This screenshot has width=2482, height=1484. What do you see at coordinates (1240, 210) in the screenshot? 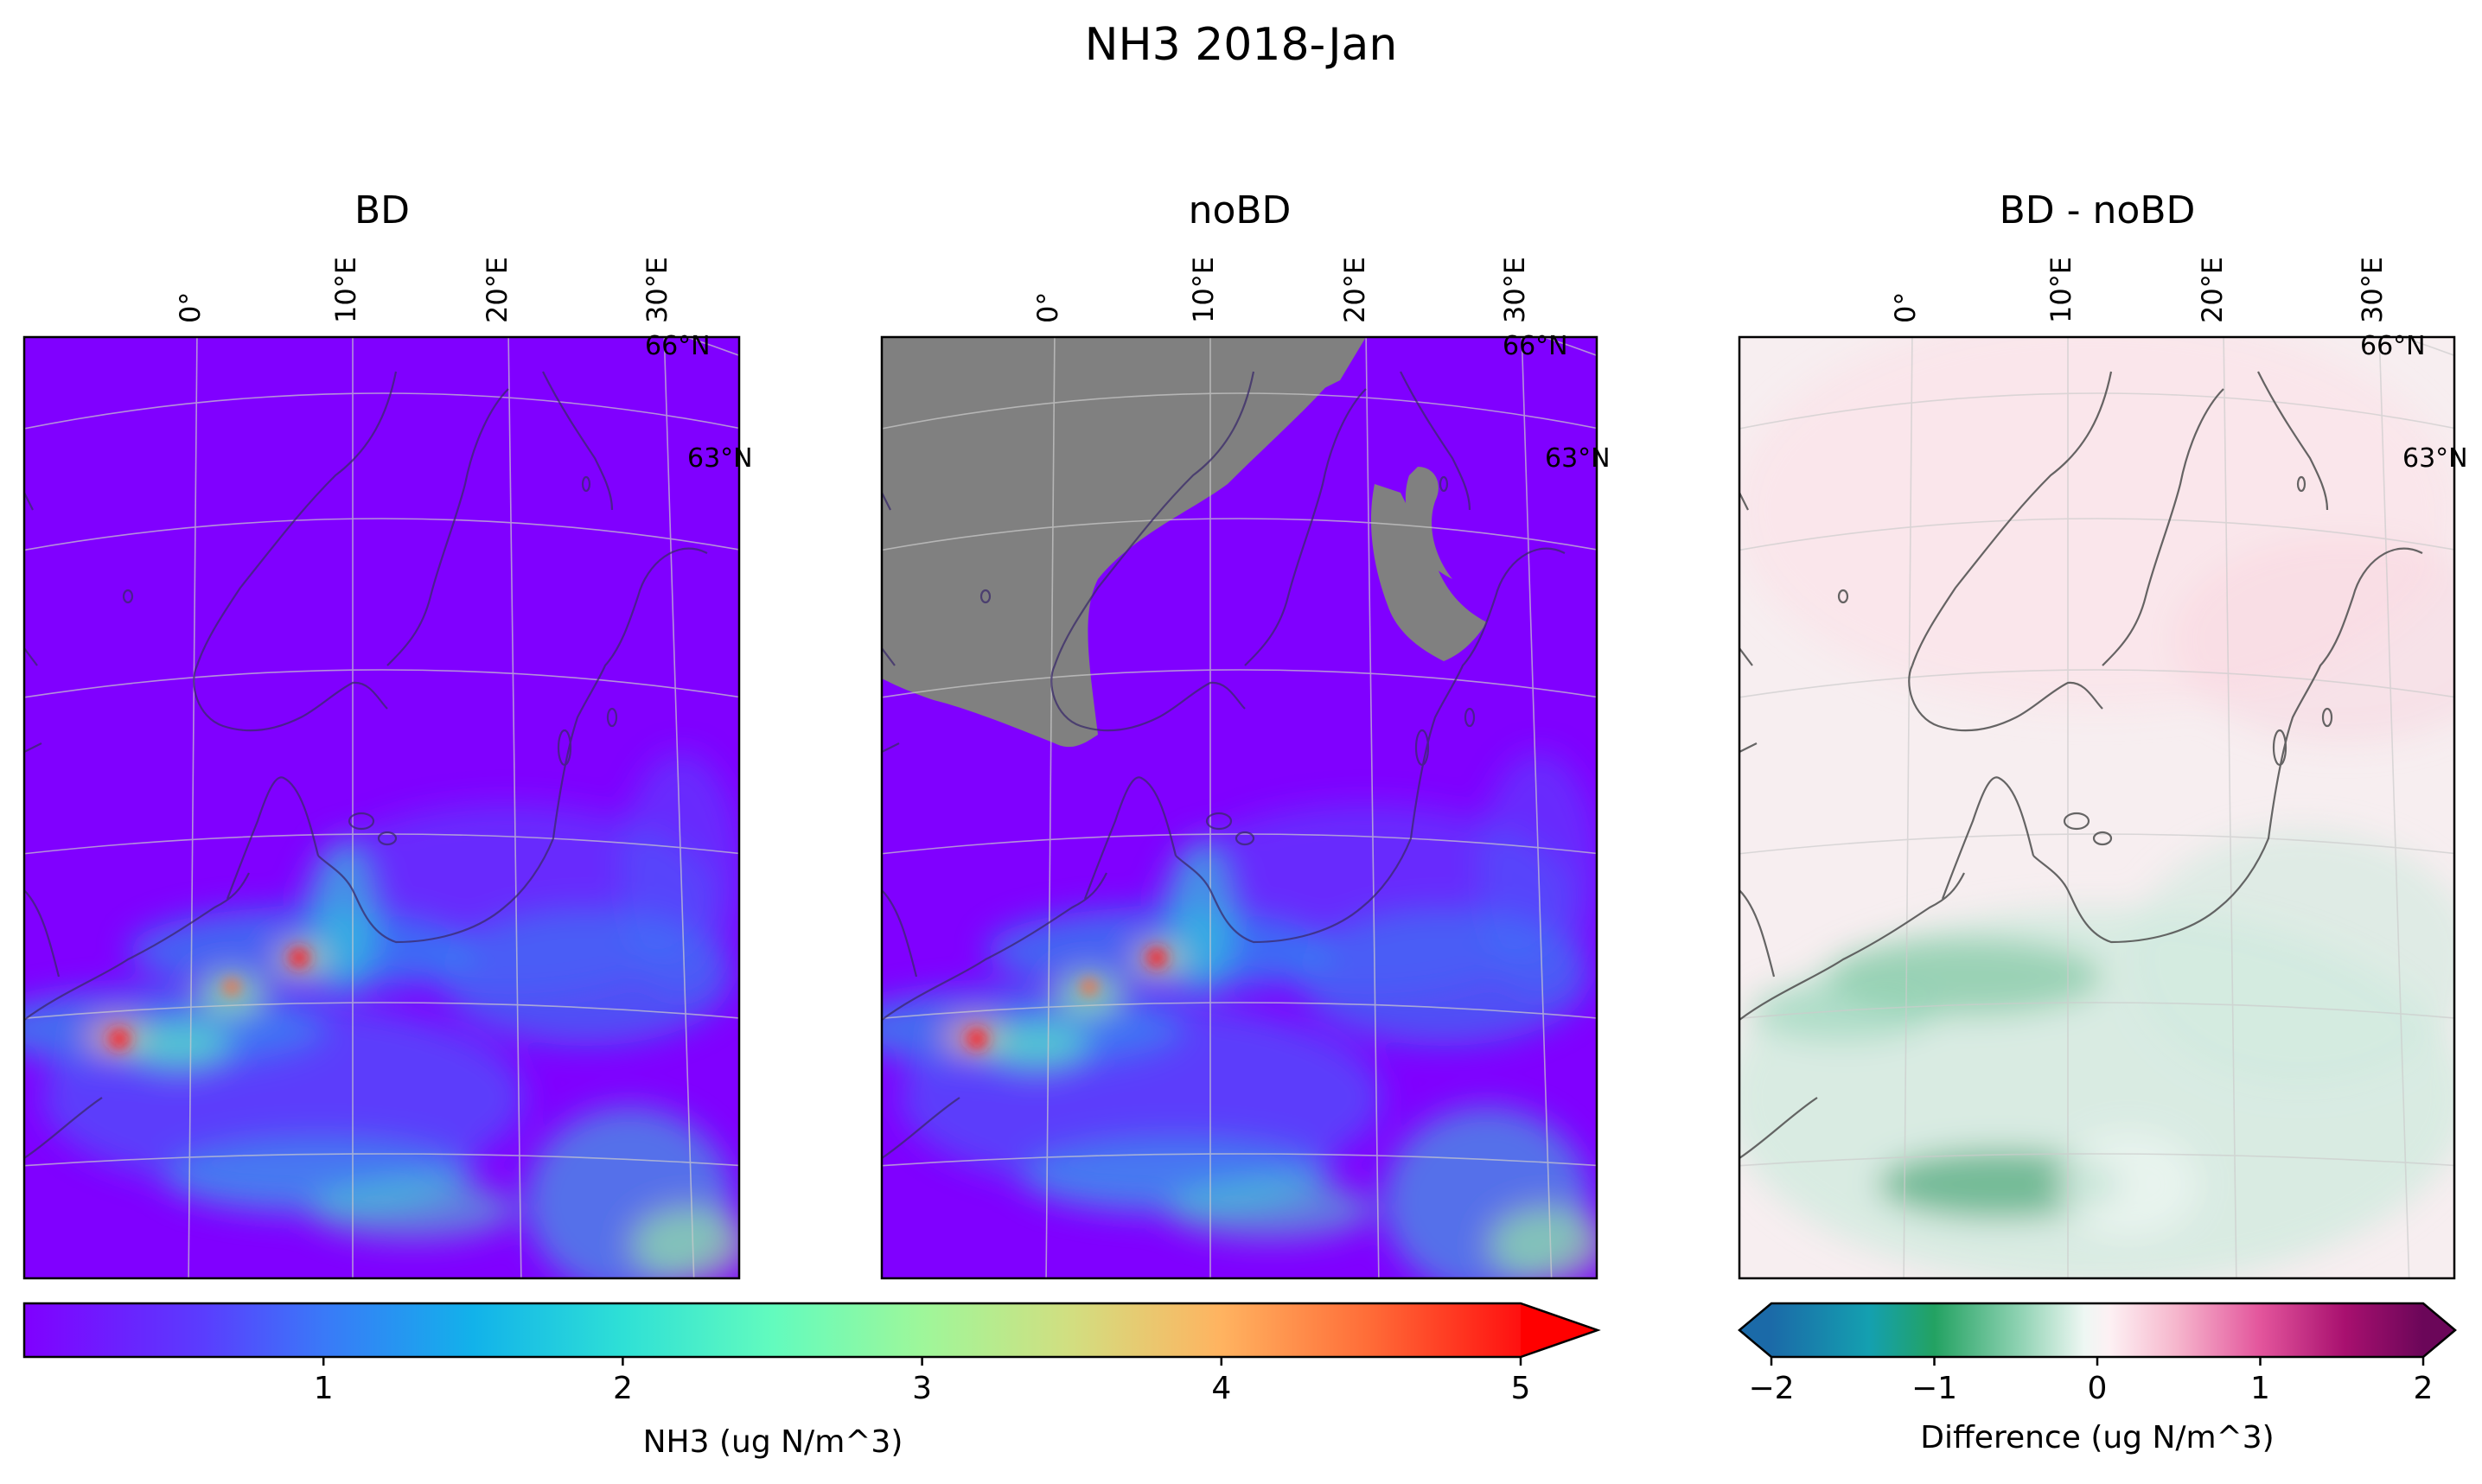
I see `panel-title-nobd: noBD` at bounding box center [1240, 210].